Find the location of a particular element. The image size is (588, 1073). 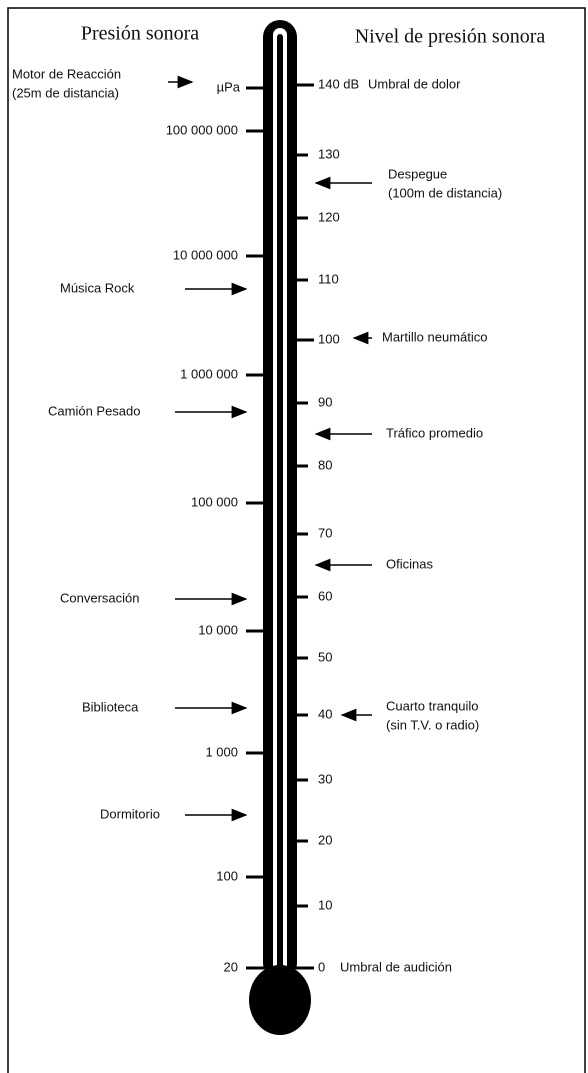

left-tick-label: 100 is located at coordinates (227, 875).